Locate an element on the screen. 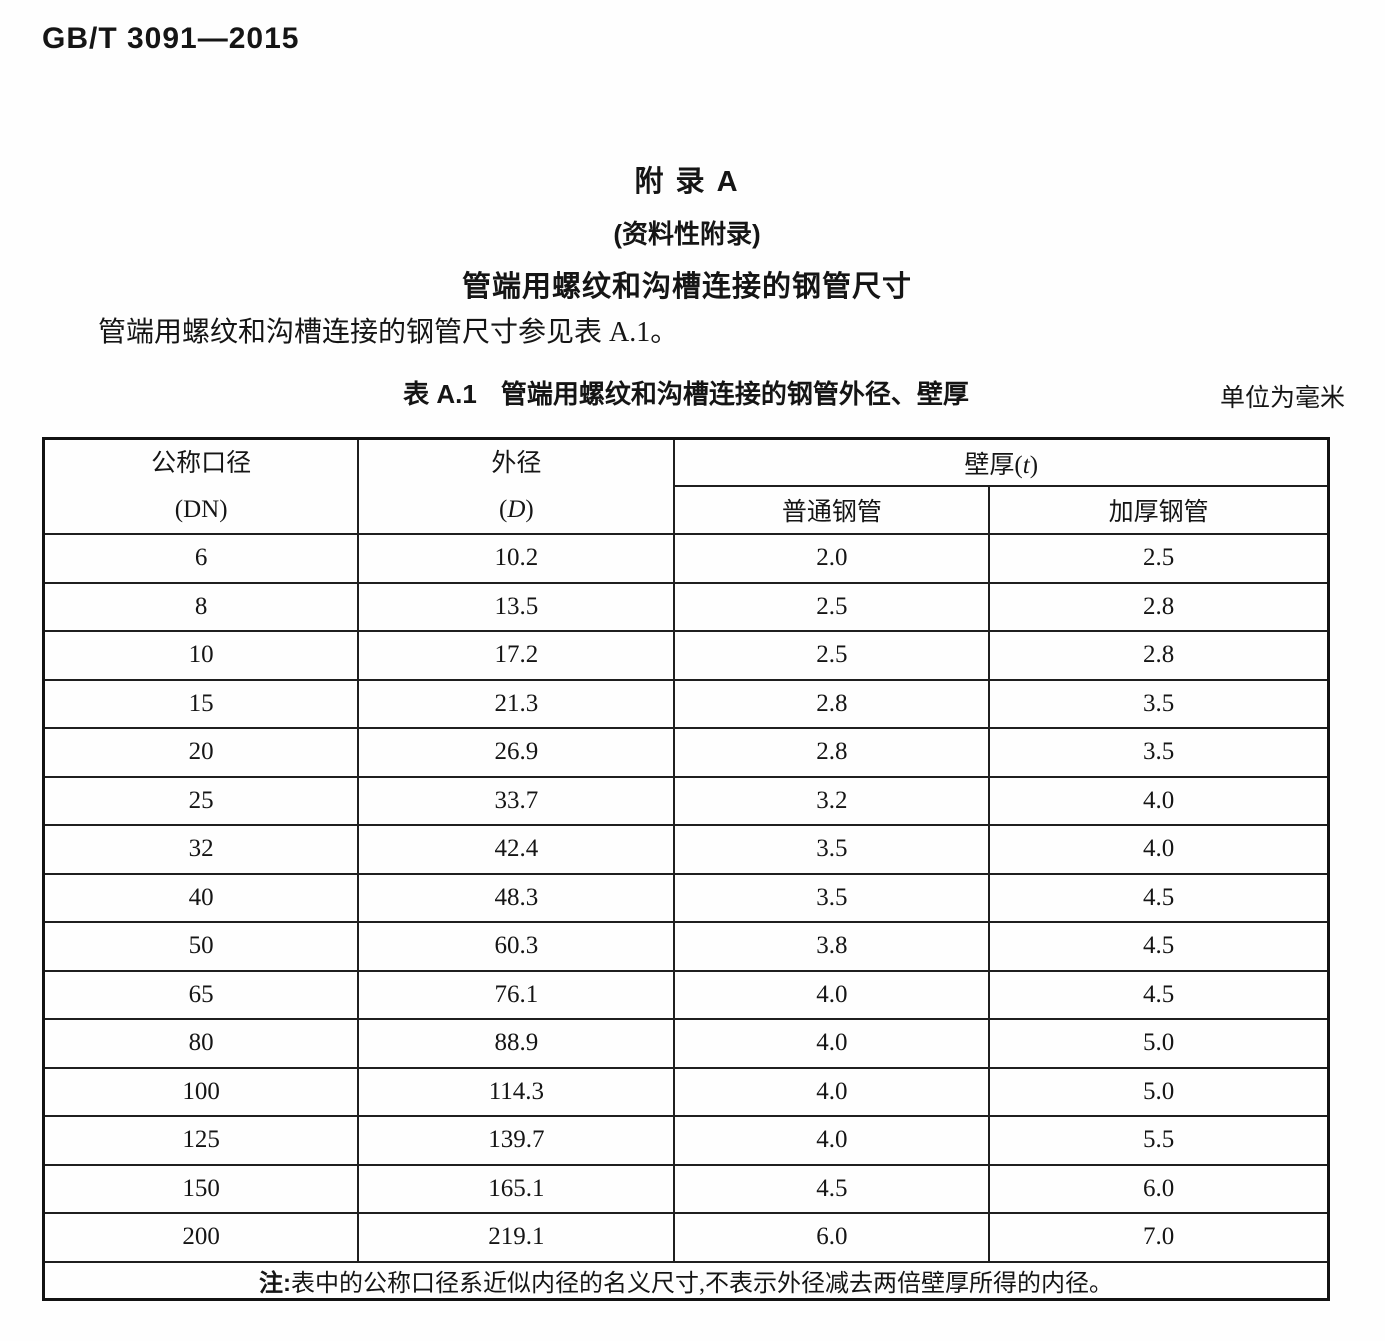 This screenshot has height=1341, width=1385. cell-dn: 32 is located at coordinates (201, 849).